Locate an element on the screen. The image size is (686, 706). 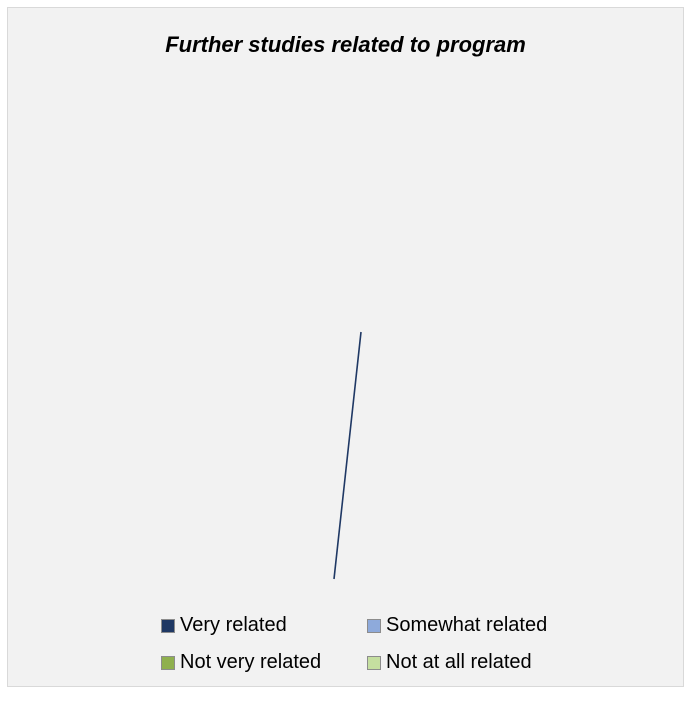
legend-label: Not at all related is located at coordinates (459, 662).